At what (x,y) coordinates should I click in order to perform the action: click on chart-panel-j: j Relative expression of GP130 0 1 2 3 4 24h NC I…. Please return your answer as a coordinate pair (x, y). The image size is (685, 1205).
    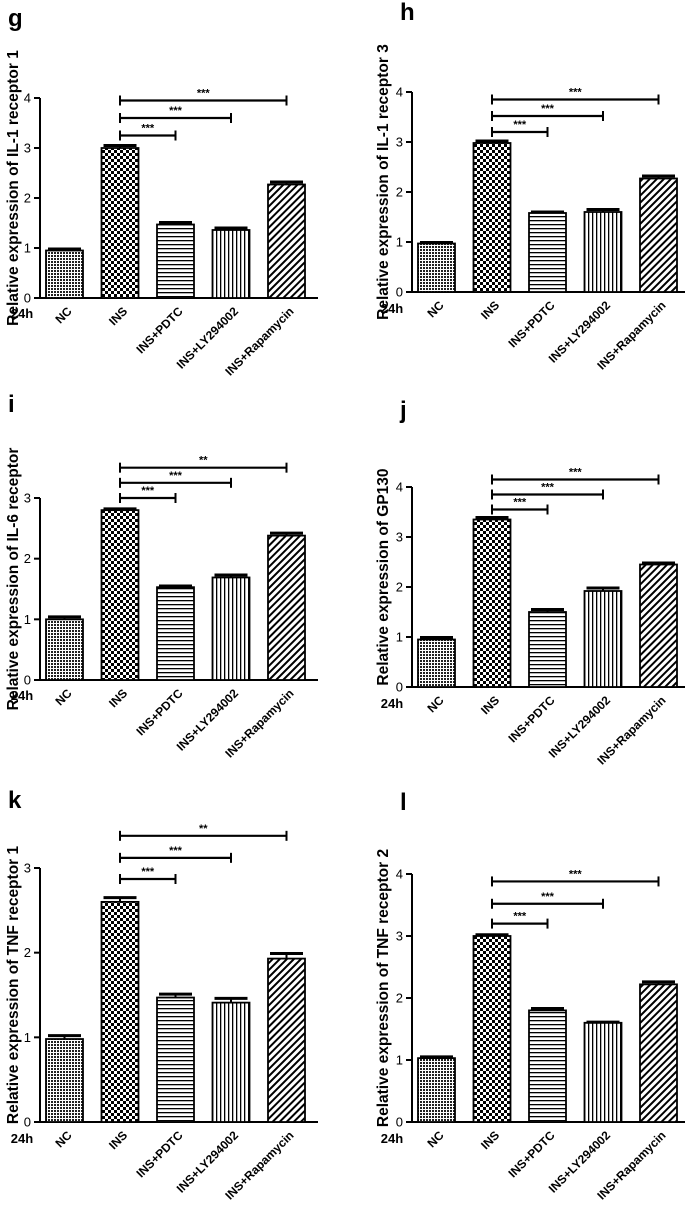
    Looking at the image, I should click on (530, 582).